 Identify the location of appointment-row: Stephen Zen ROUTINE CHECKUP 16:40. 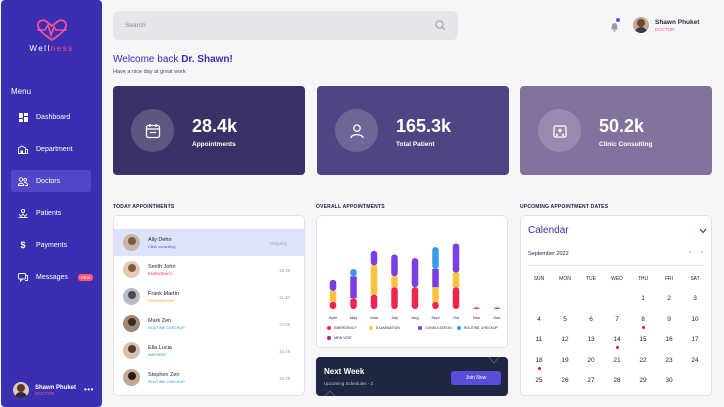
(209, 377).